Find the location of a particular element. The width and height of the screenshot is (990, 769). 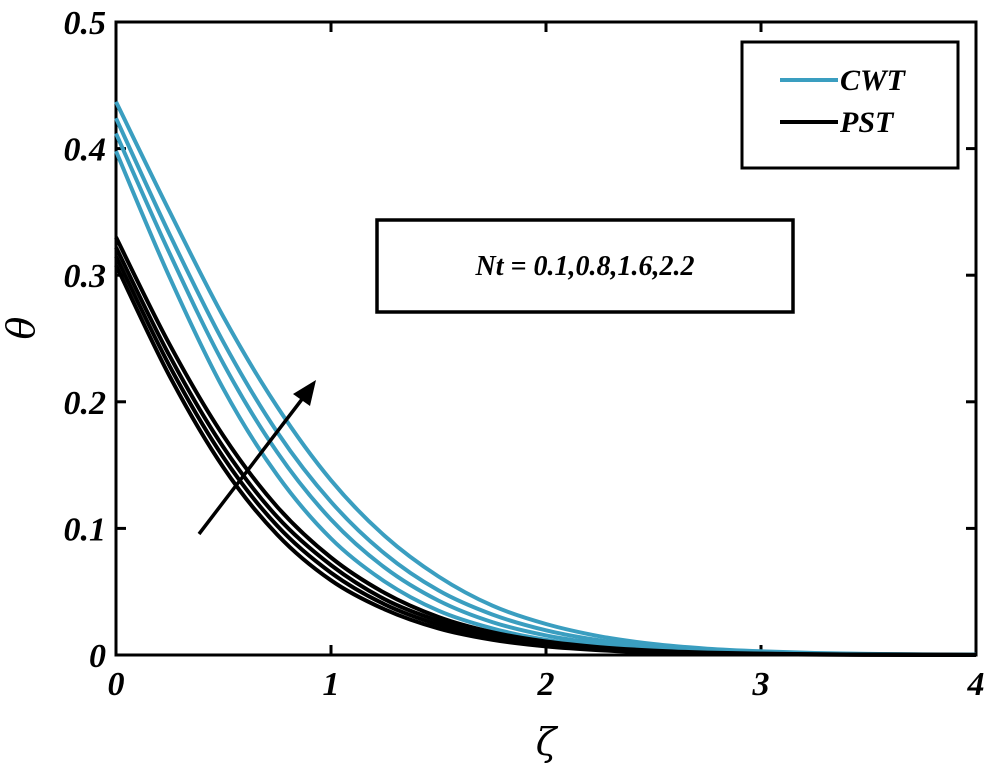

y-tick-label: 0.3 is located at coordinates (85, 276).